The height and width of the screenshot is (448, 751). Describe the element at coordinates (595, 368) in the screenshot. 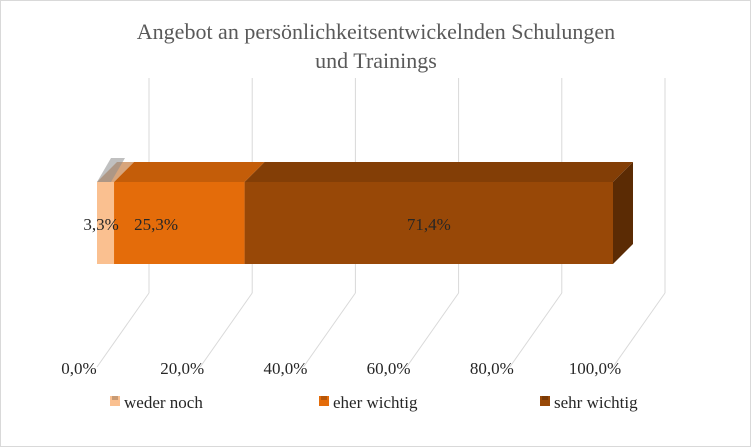

I see `x-tick-label-5: 100,0%` at that location.